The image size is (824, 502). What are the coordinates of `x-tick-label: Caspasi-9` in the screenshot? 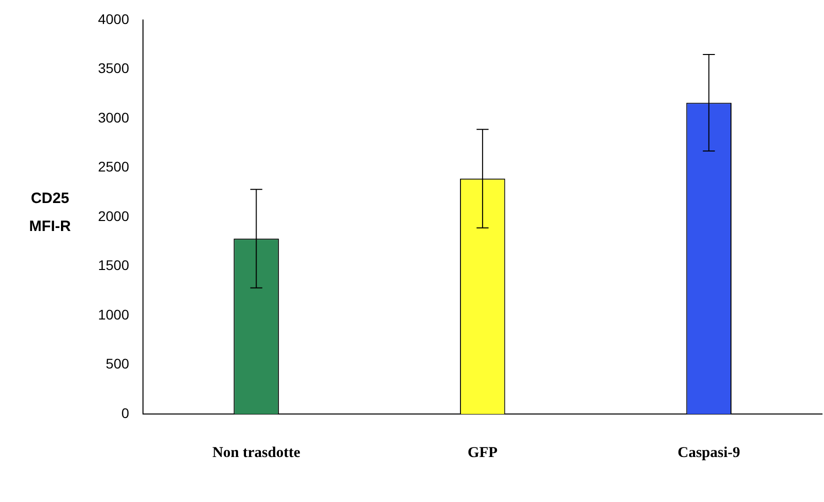 It's located at (709, 452).